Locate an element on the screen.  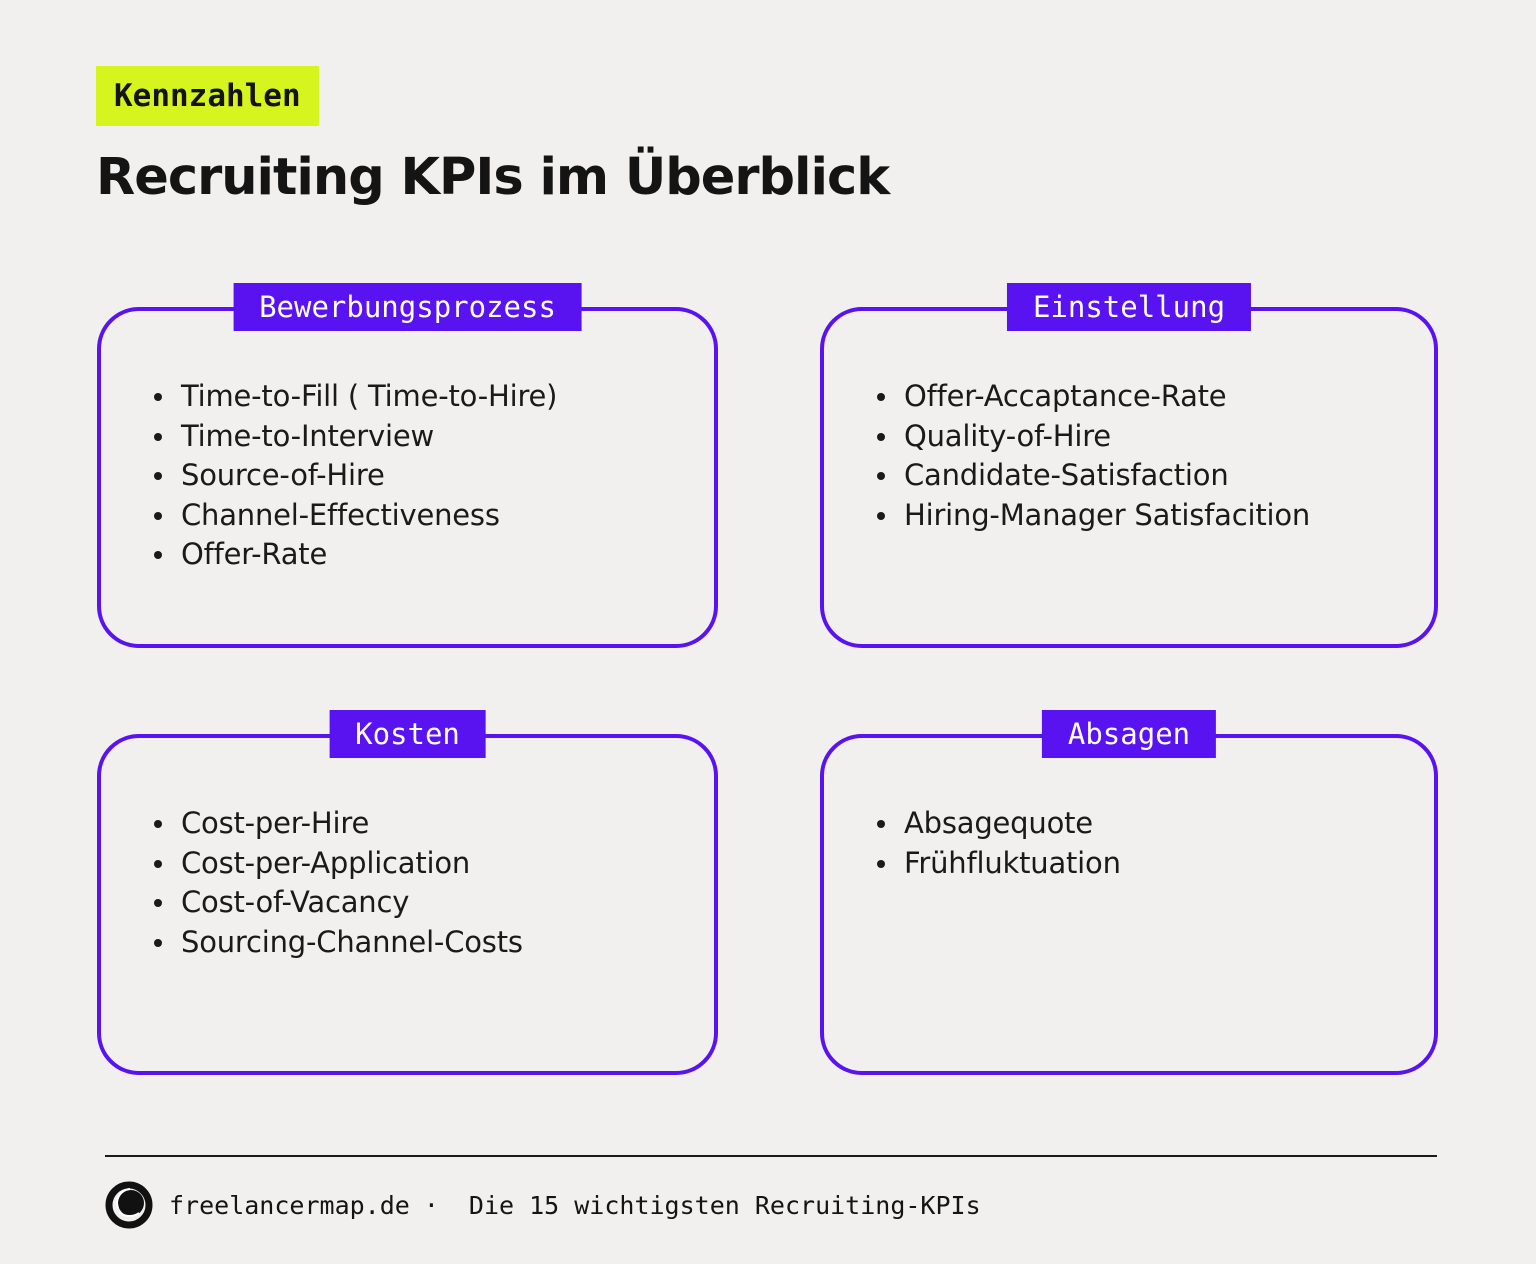
card-absagen: Absagen Absagequote Frühfluktuation is located at coordinates (1129, 892).